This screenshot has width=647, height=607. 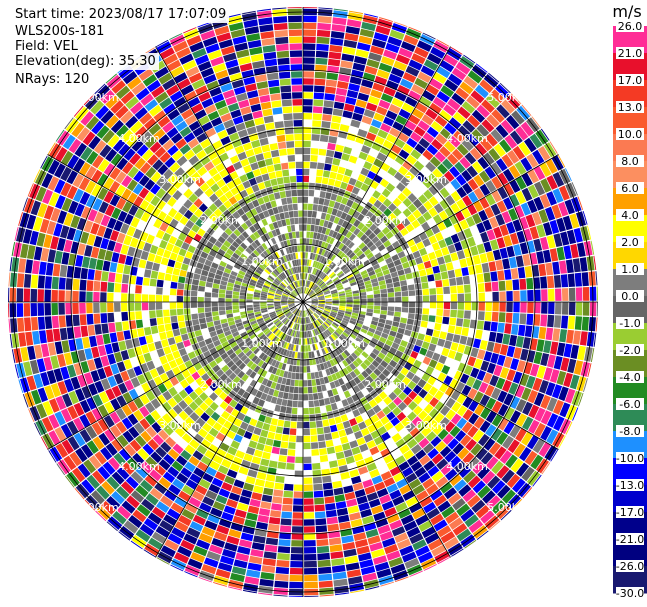 I want to click on colorbar-tick-label: -26.0, so click(x=630, y=566).